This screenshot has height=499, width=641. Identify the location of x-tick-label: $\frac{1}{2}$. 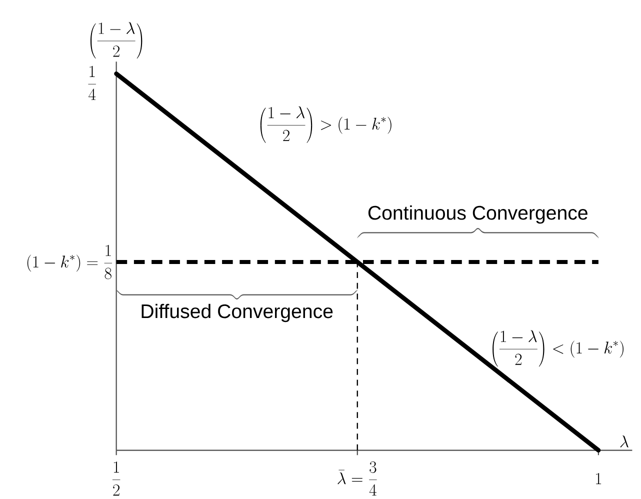
(116, 478).